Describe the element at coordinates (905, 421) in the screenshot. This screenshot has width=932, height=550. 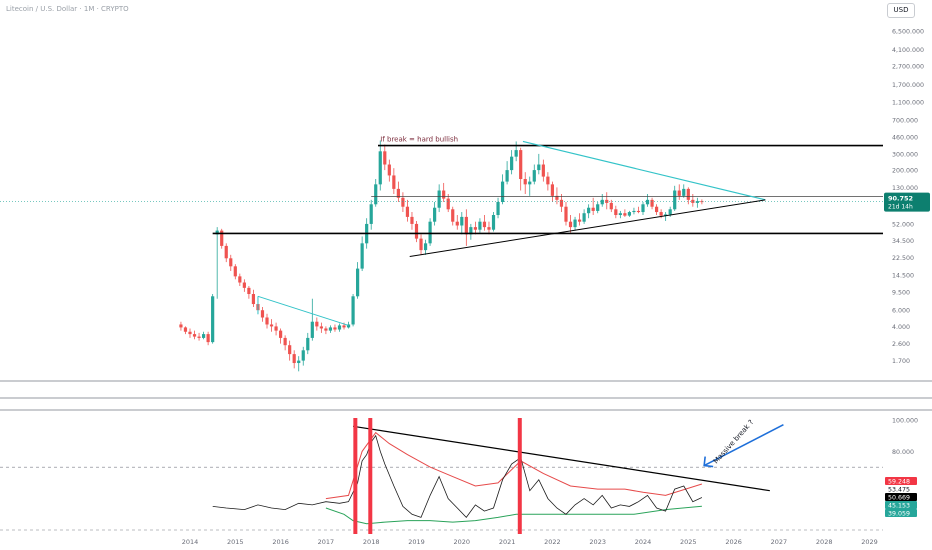
I see `rsi-tick-label: 100.000` at that location.